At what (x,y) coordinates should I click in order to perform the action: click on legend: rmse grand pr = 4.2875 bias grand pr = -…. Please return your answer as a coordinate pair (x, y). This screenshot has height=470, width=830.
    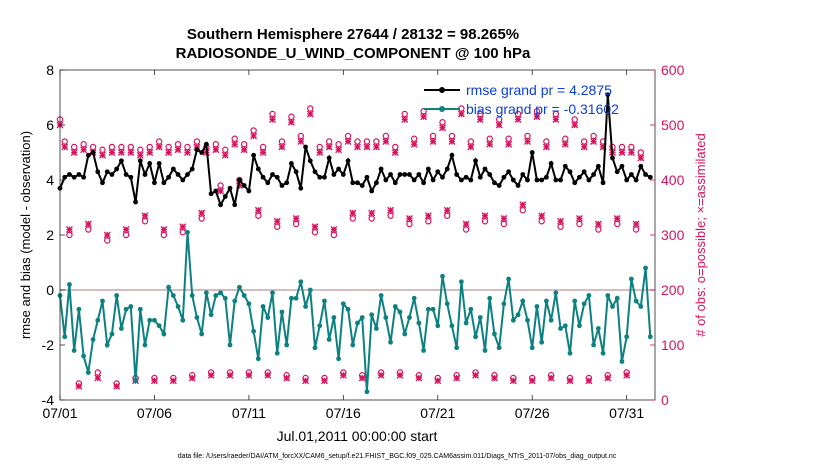
    Looking at the image, I should click on (521, 99).